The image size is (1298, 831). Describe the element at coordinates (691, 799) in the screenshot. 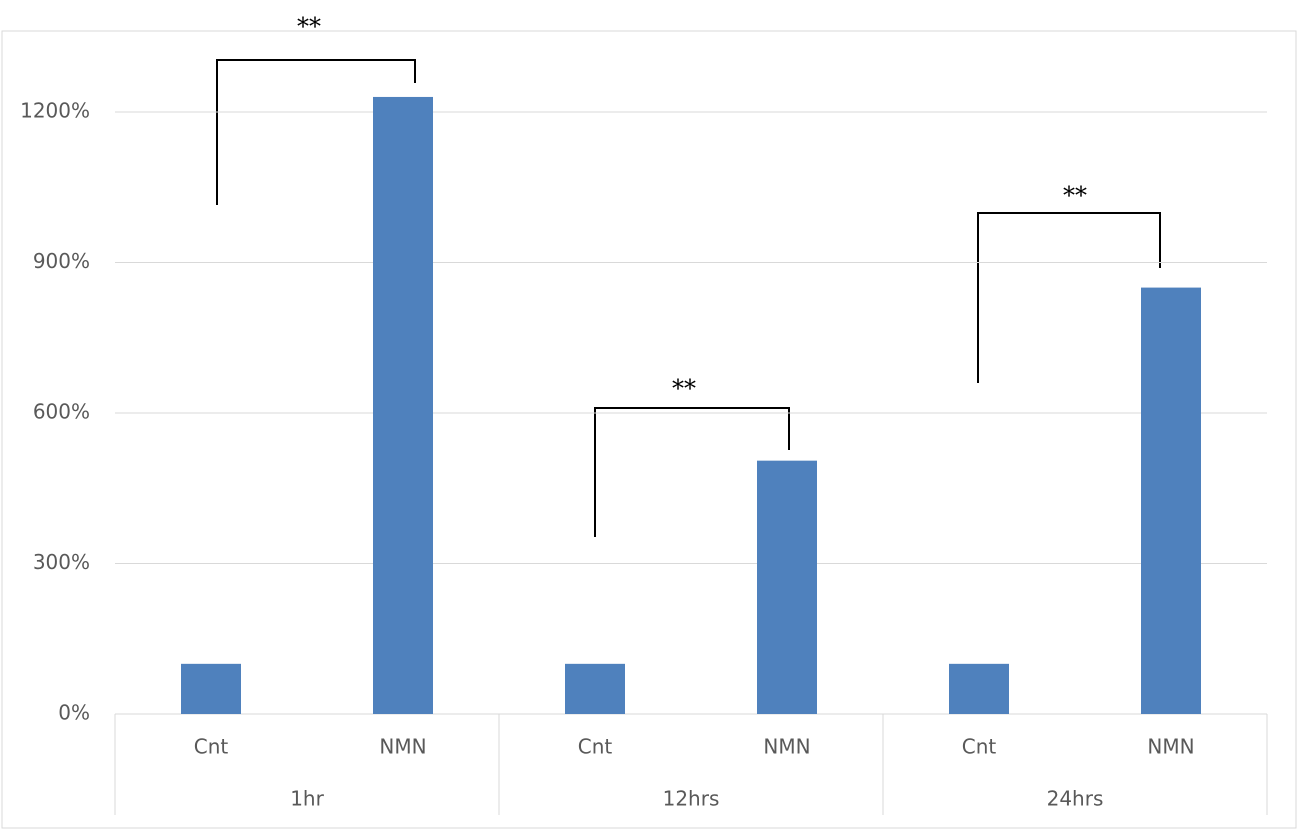

I see `group-label: 12hrs` at that location.